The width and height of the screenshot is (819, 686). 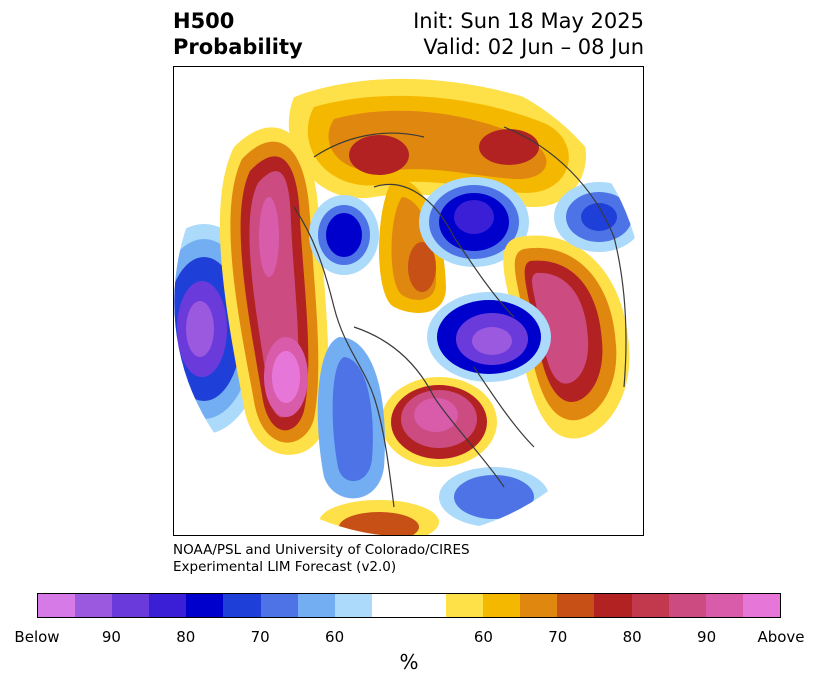 What do you see at coordinates (528, 21) in the screenshot?
I see `init-date: Init: Sun 18 May 2025` at bounding box center [528, 21].